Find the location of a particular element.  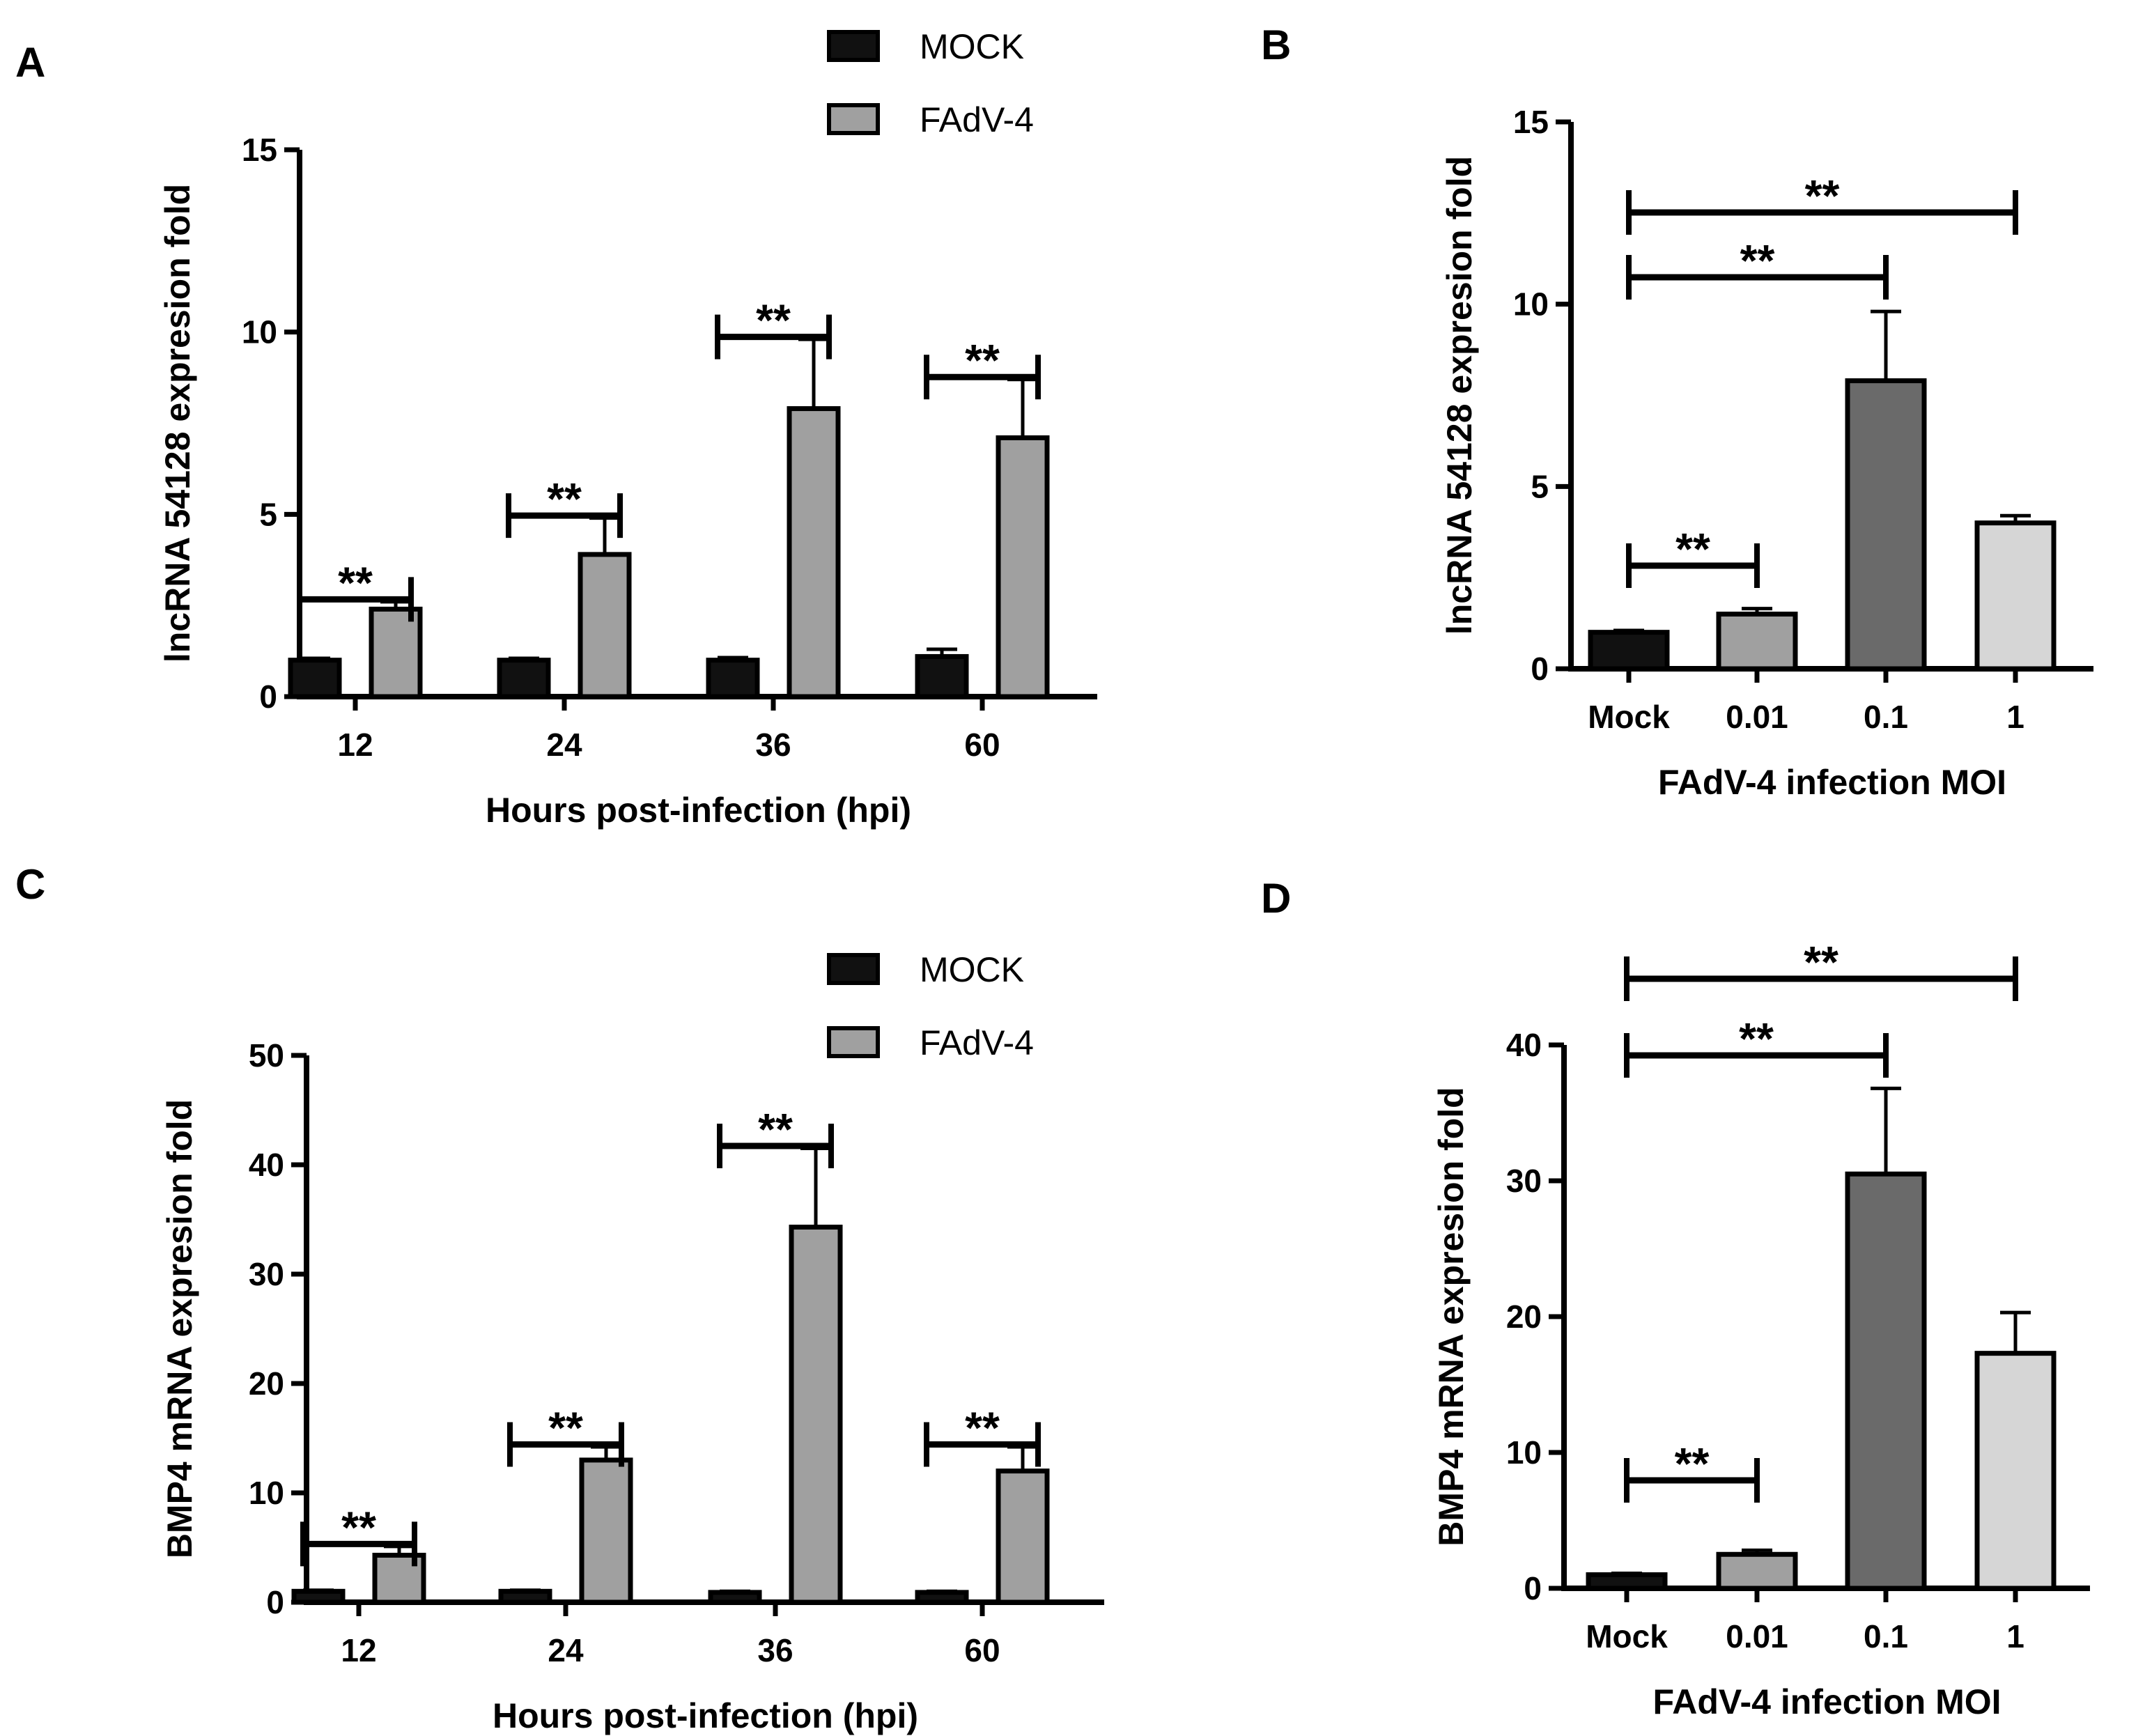

panel-letter: A is located at coordinates (30, 63).